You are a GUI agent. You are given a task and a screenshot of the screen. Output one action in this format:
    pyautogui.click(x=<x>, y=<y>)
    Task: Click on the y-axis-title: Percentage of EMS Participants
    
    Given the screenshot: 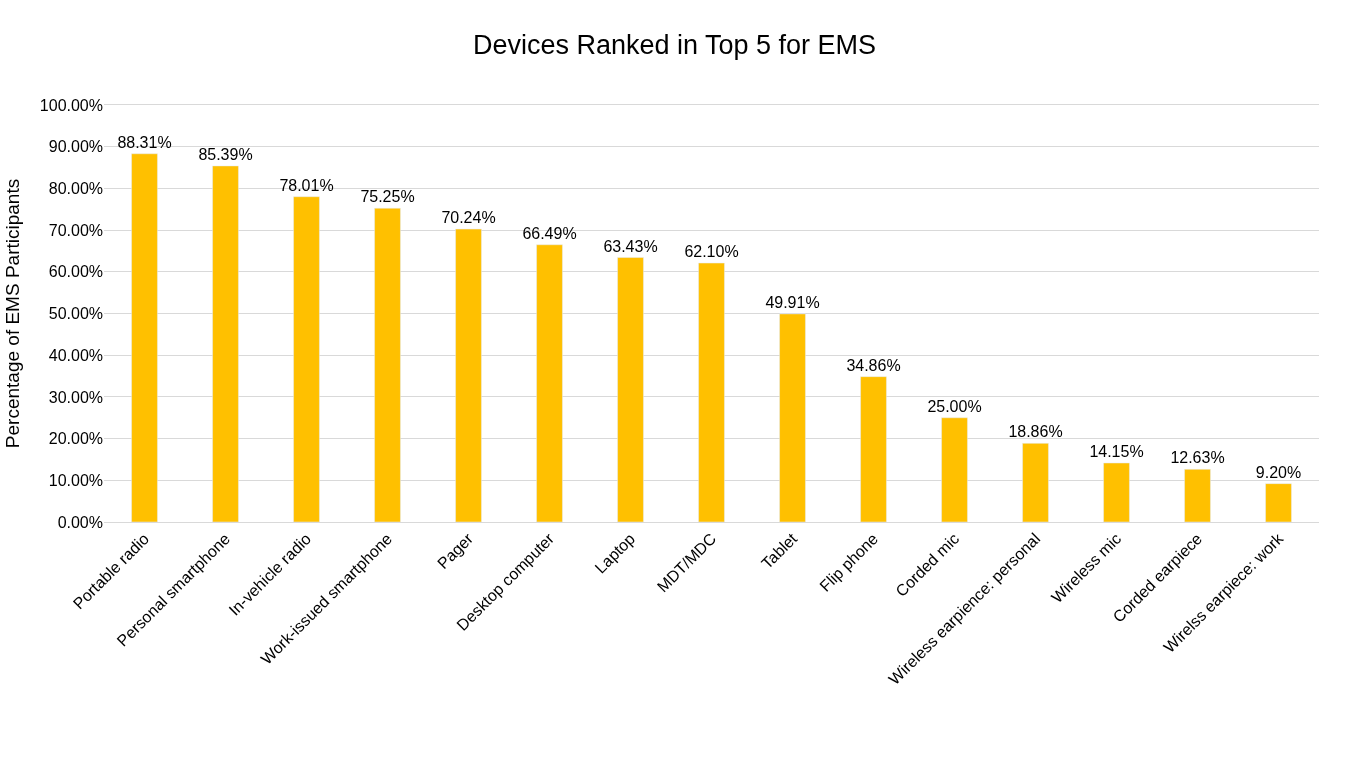 What is the action you would take?
    pyautogui.click(x=12, y=313)
    